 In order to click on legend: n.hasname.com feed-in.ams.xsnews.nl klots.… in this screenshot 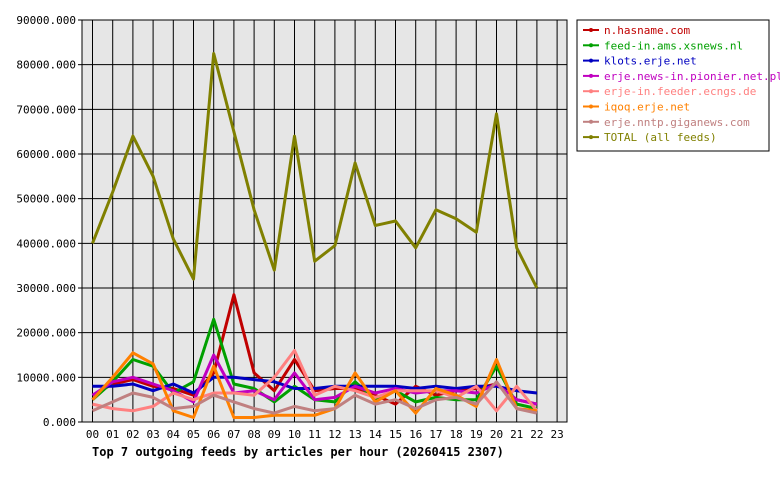, I will do `click(678, 85)`.